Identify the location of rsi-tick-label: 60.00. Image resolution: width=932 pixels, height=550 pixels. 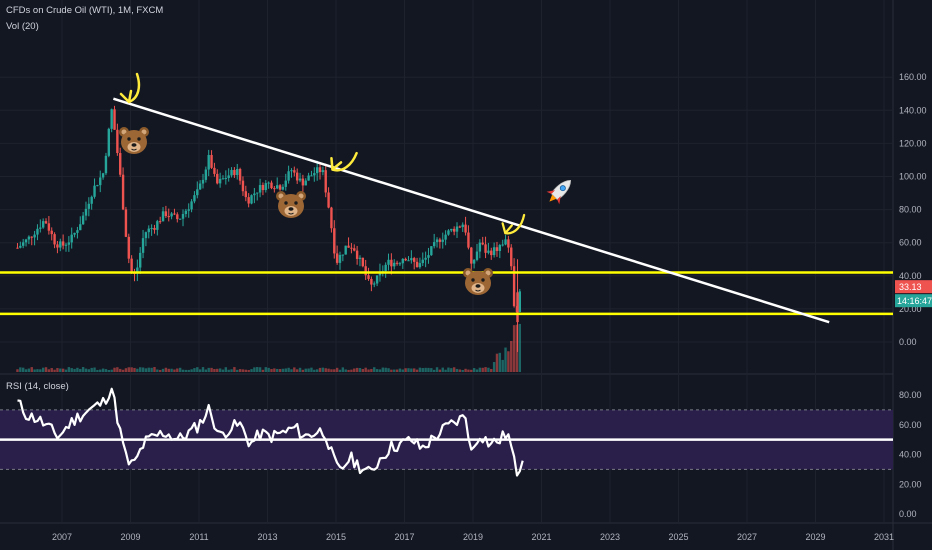
(910, 425).